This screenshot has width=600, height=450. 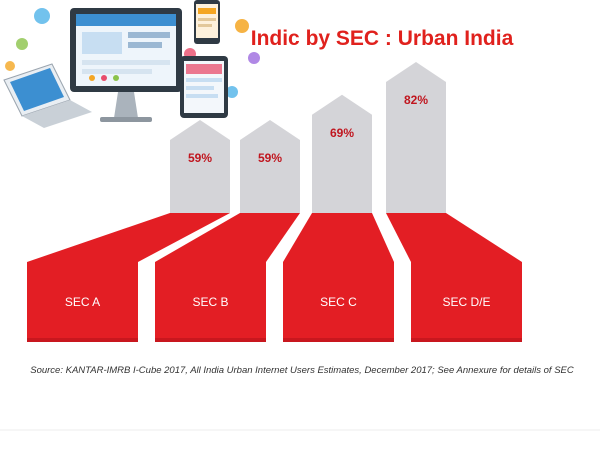 I want to click on chart-title: Indic by SEC : Urban India, so click(x=382, y=38).